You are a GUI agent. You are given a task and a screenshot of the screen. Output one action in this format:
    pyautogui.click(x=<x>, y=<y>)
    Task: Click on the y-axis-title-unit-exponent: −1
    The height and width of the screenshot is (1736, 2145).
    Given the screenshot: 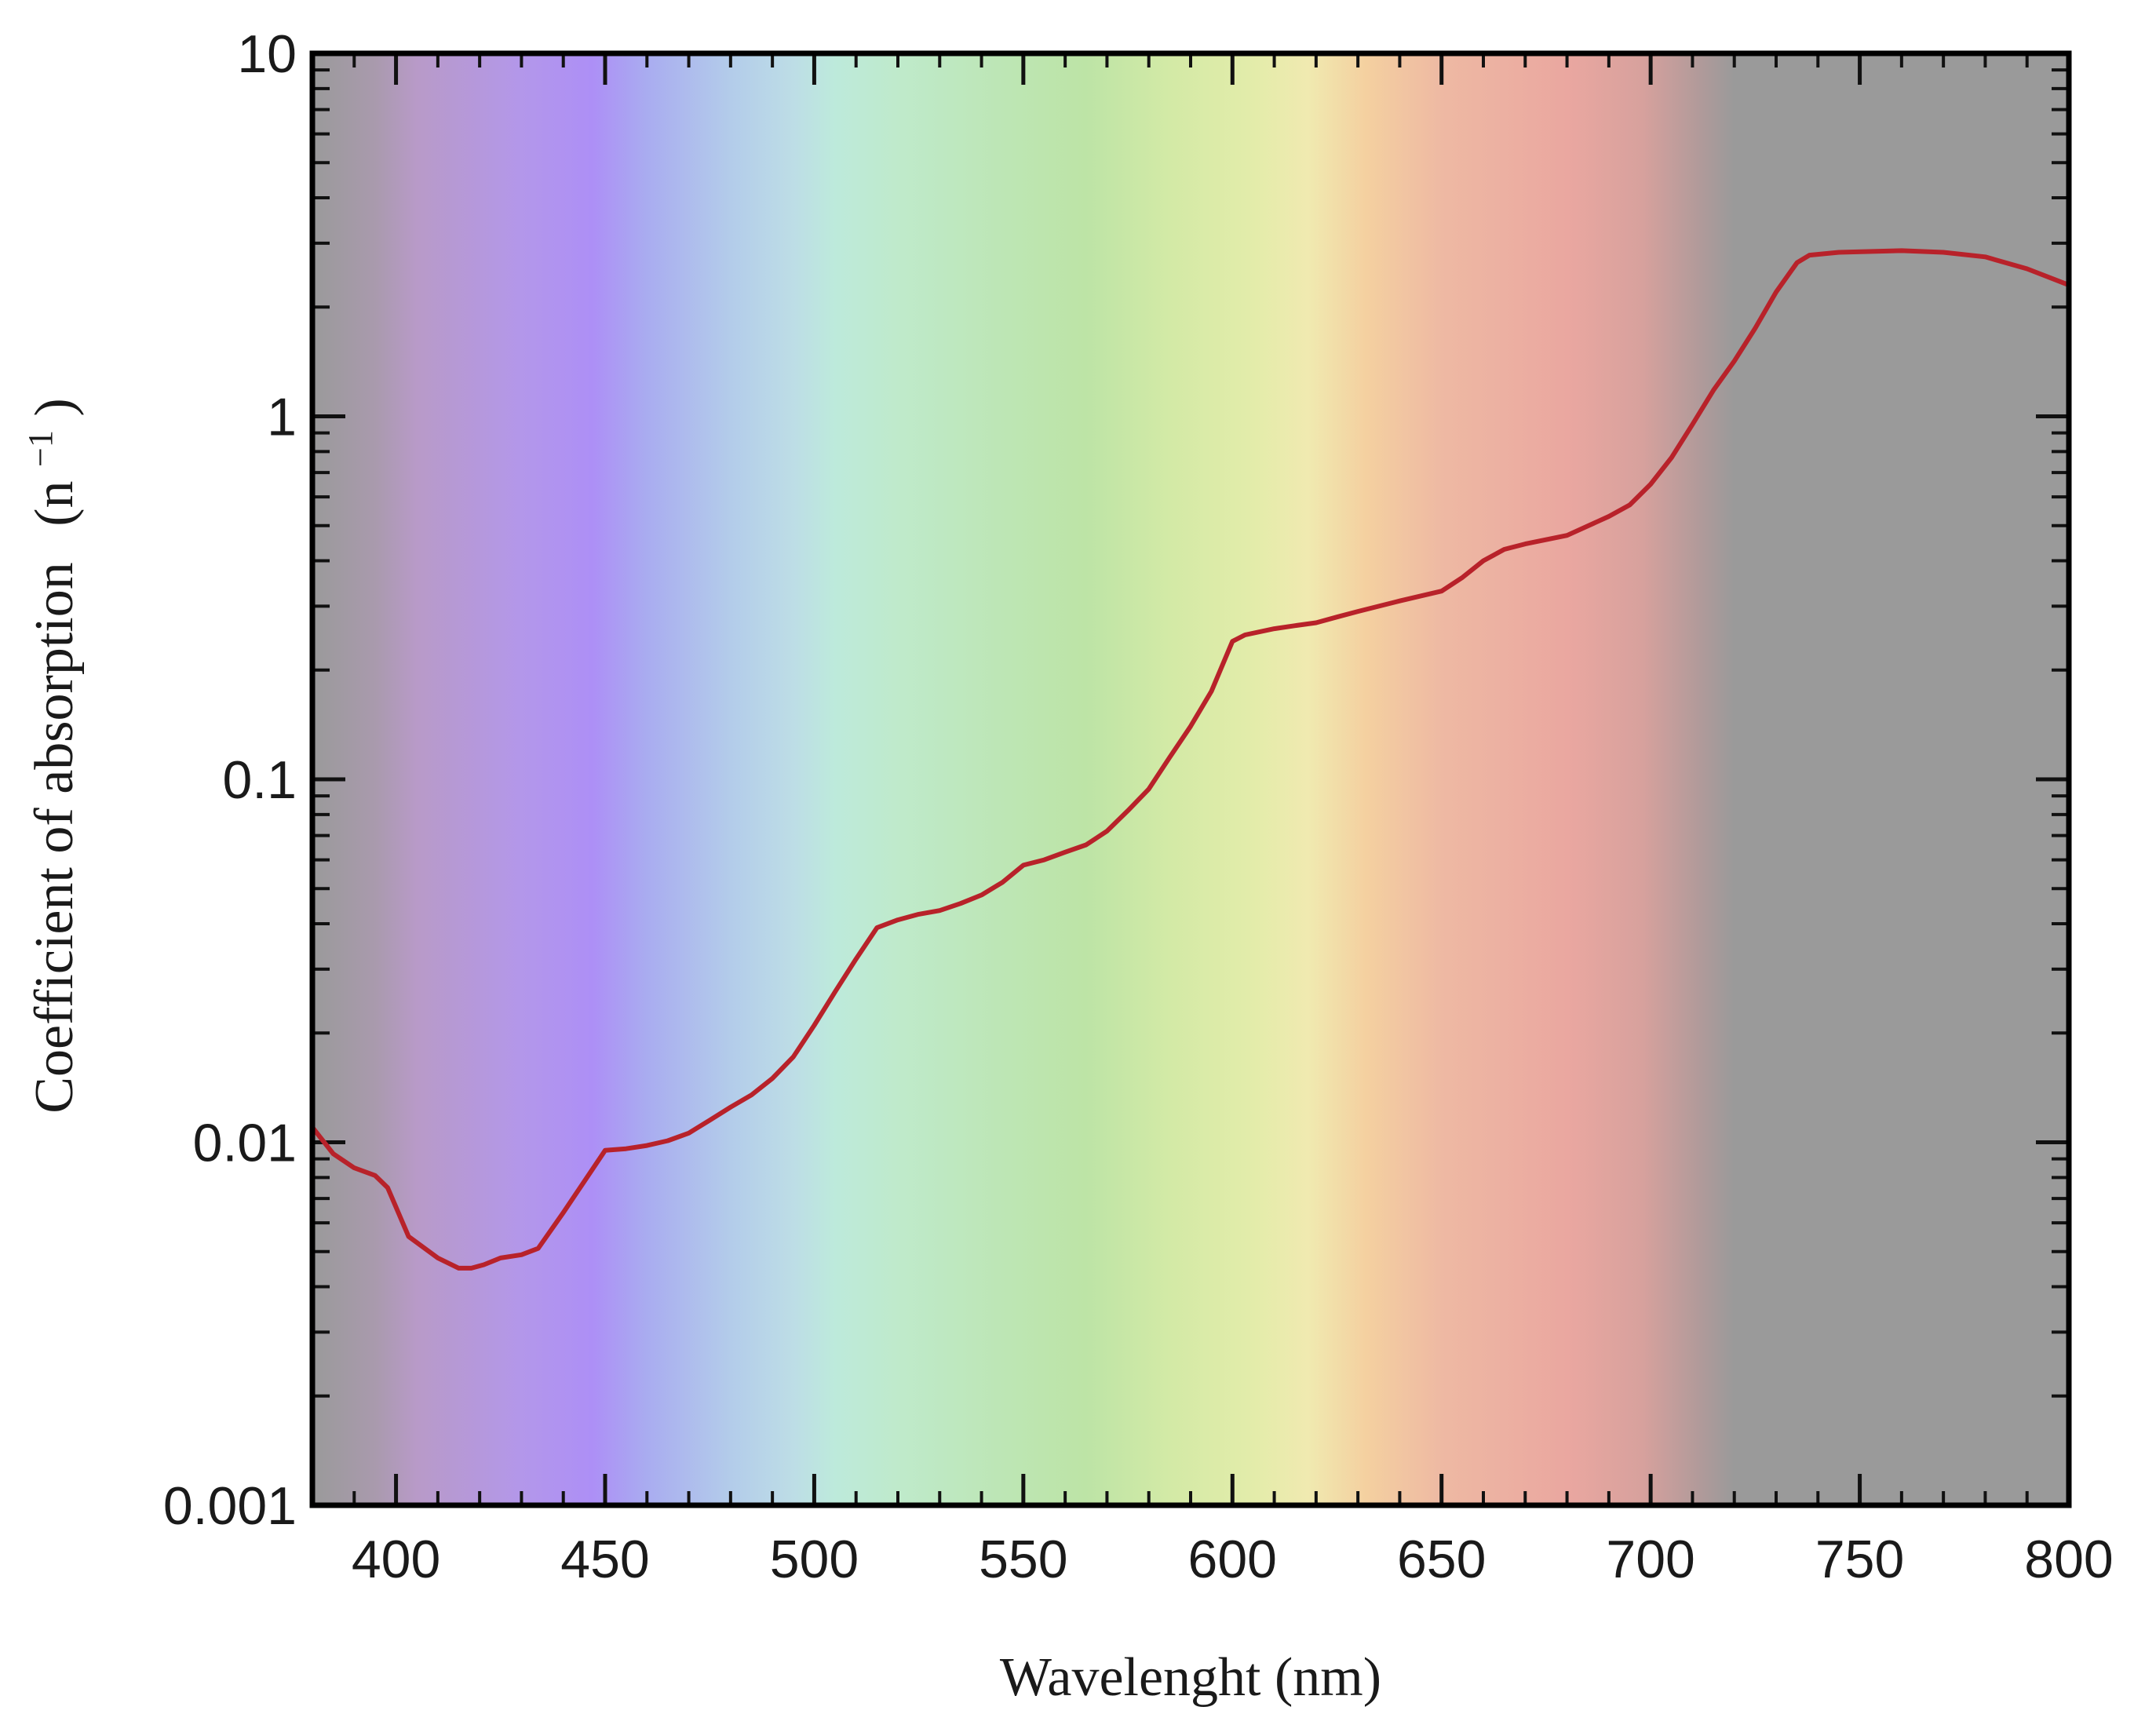 What is the action you would take?
    pyautogui.click(x=40, y=448)
    